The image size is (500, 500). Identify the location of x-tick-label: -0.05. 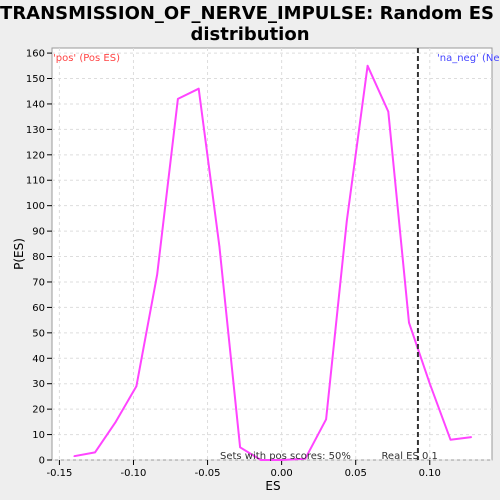
(208, 473).